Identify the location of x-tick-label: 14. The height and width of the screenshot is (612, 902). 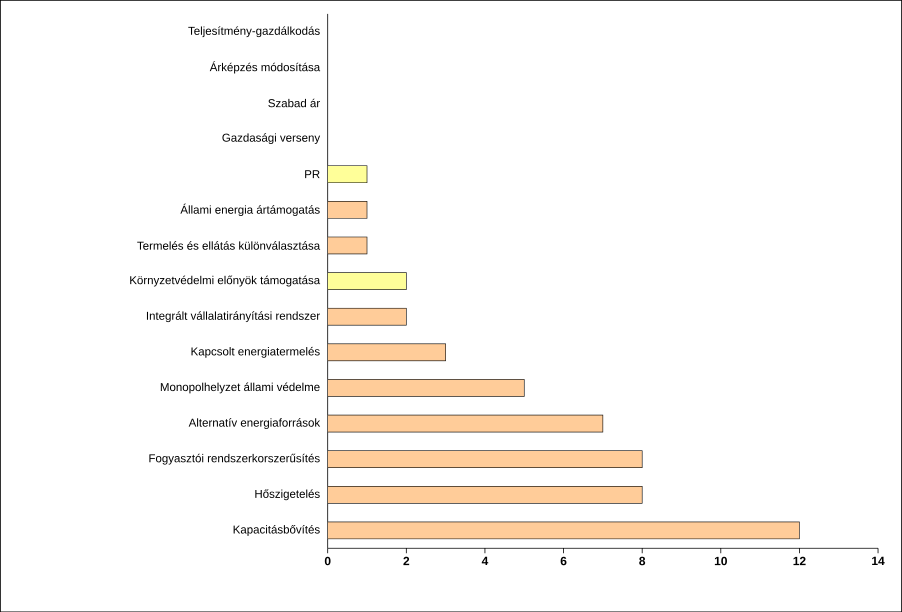
(878, 560).